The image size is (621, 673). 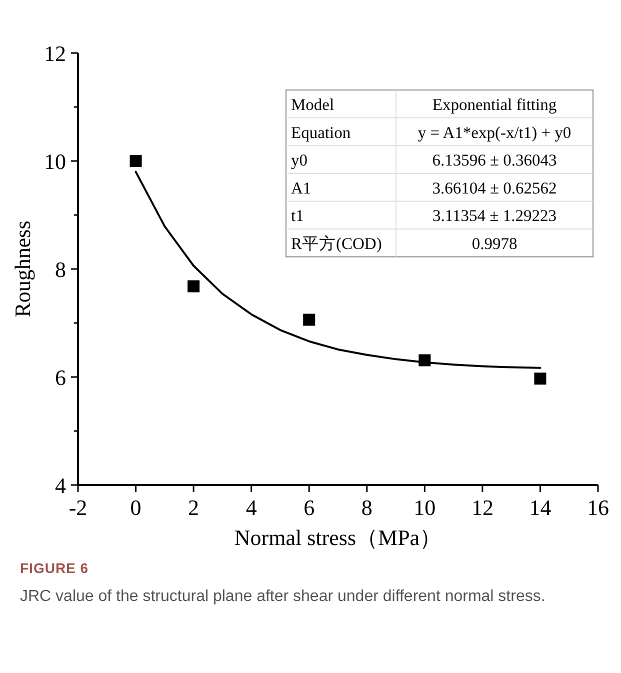 What do you see at coordinates (60, 269) in the screenshot?
I see `y-tick-label: 8` at bounding box center [60, 269].